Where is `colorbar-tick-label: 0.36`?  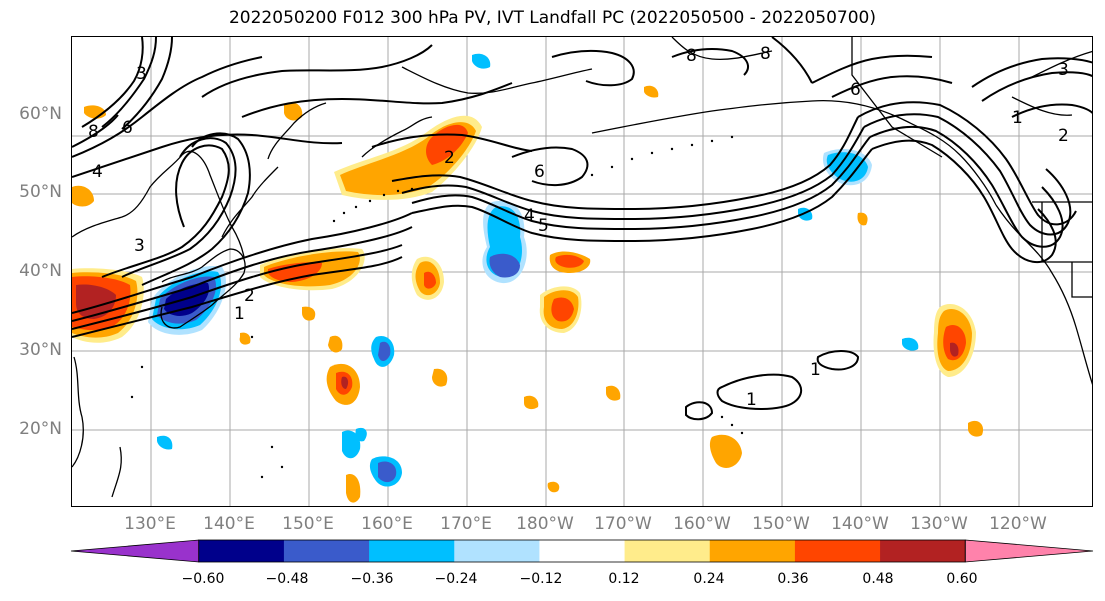 colorbar-tick-label: 0.36 is located at coordinates (793, 579).